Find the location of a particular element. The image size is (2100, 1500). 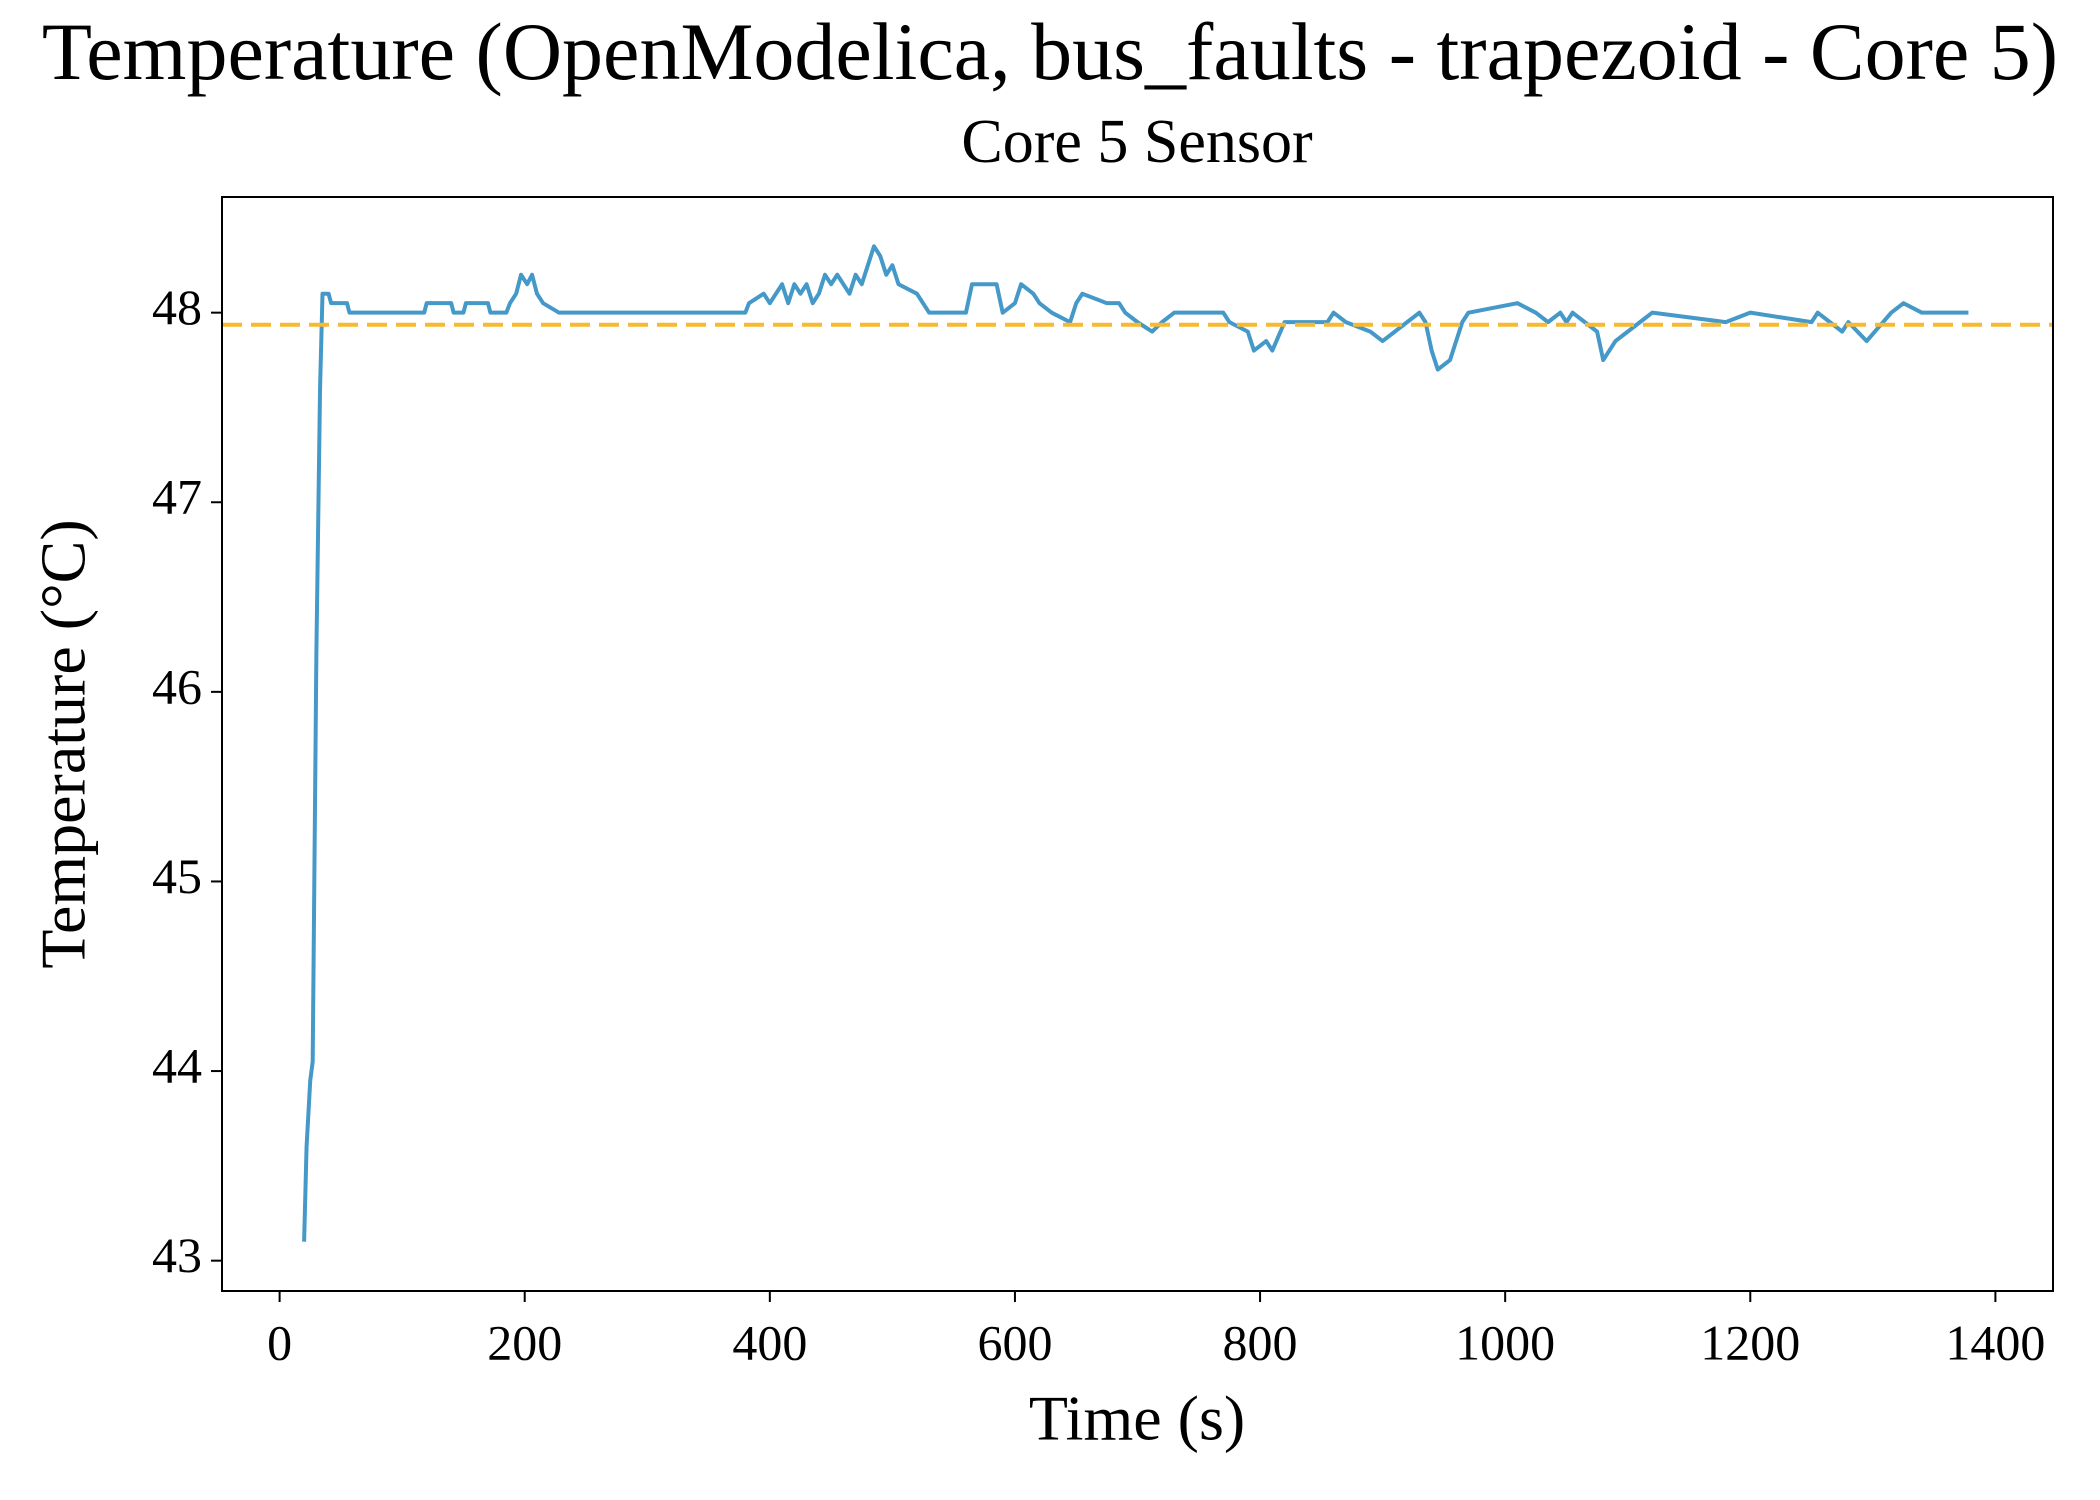

chart-subtitle: Core 5 Sensor is located at coordinates (1137, 142).